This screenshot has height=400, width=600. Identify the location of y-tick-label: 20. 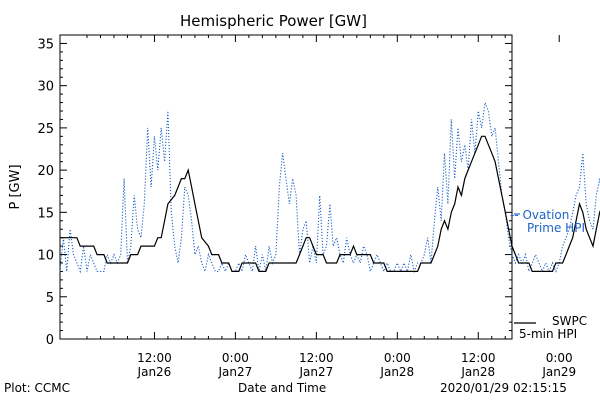
(45, 171).